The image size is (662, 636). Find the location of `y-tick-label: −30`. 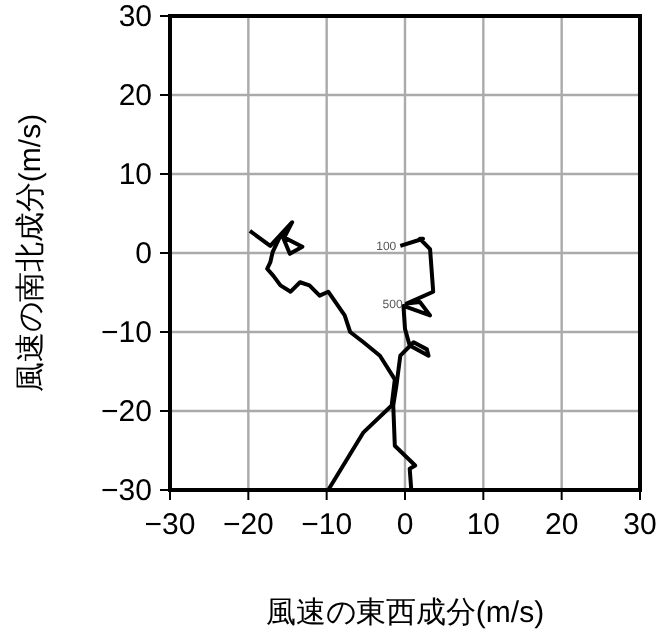

y-tick-label: −30 is located at coordinates (126, 491).